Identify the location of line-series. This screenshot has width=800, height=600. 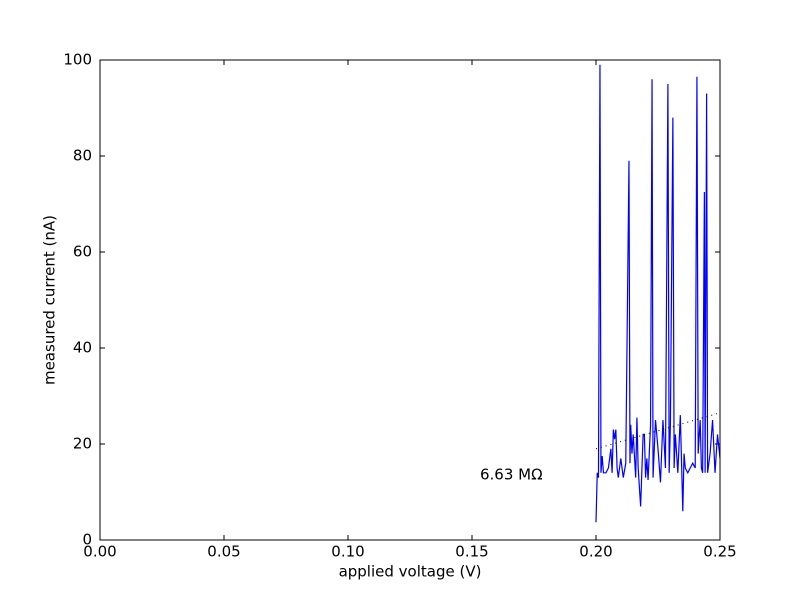
(658, 293).